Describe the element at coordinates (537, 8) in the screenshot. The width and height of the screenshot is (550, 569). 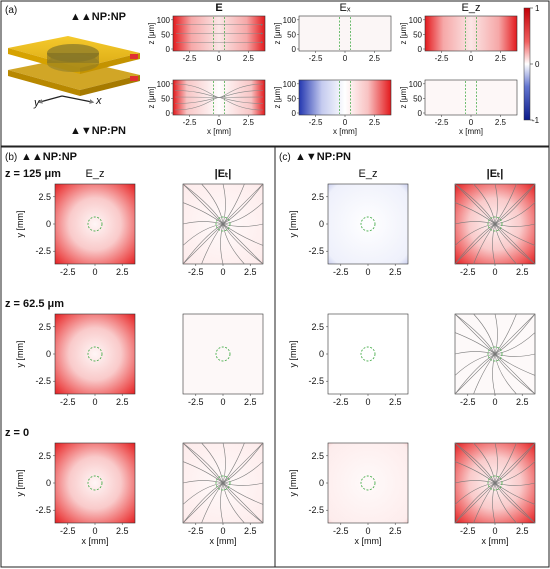
I see `cbar-tick-max: 1` at that location.